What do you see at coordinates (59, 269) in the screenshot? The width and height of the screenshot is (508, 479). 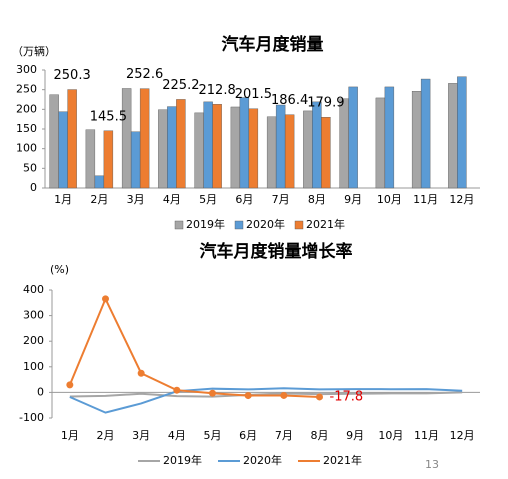 I see `y-axis-label: (%)` at bounding box center [59, 269].